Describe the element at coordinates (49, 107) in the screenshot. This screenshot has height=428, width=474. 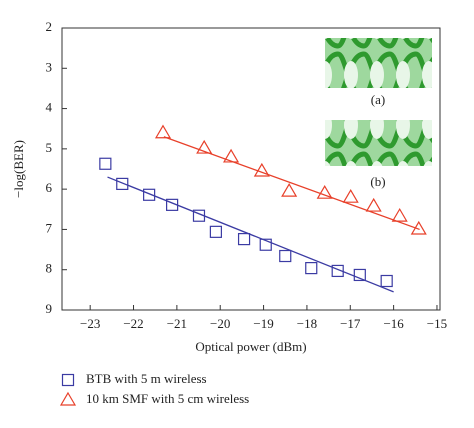
I see `y-tick-label: 4` at that location.